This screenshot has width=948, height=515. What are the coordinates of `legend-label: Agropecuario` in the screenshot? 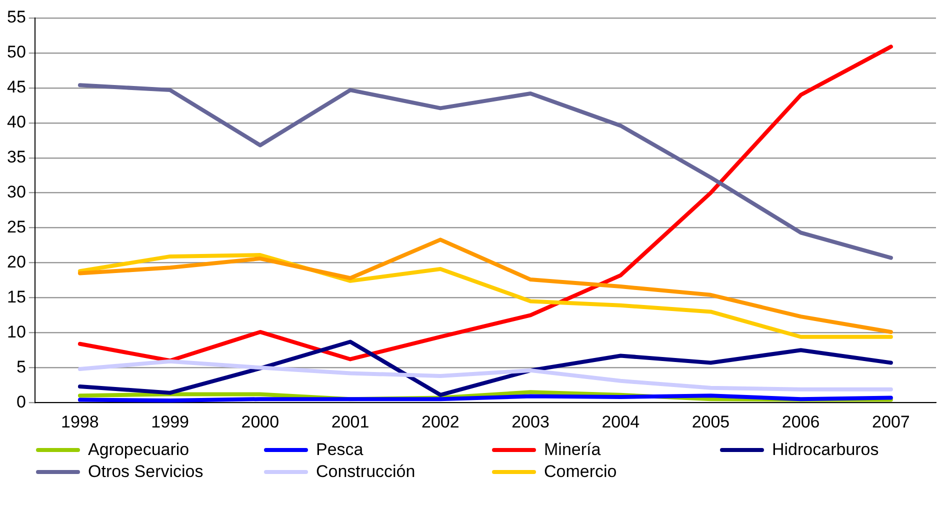 It's located at (139, 450).